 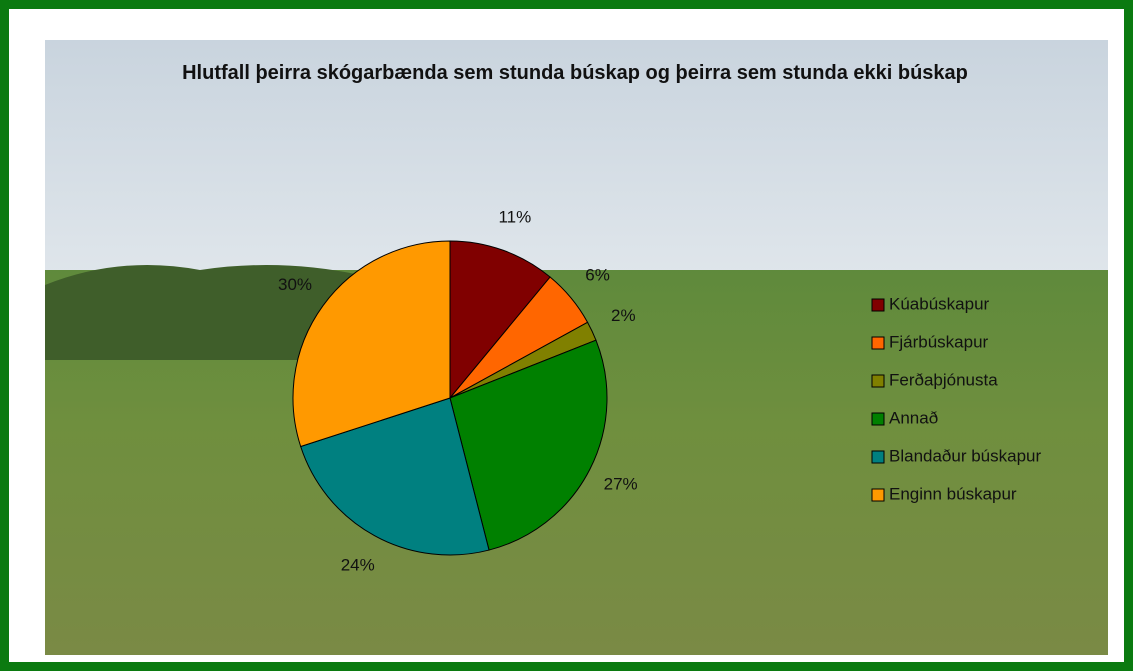 What do you see at coordinates (623, 315) in the screenshot?
I see `data-label: 2%` at bounding box center [623, 315].